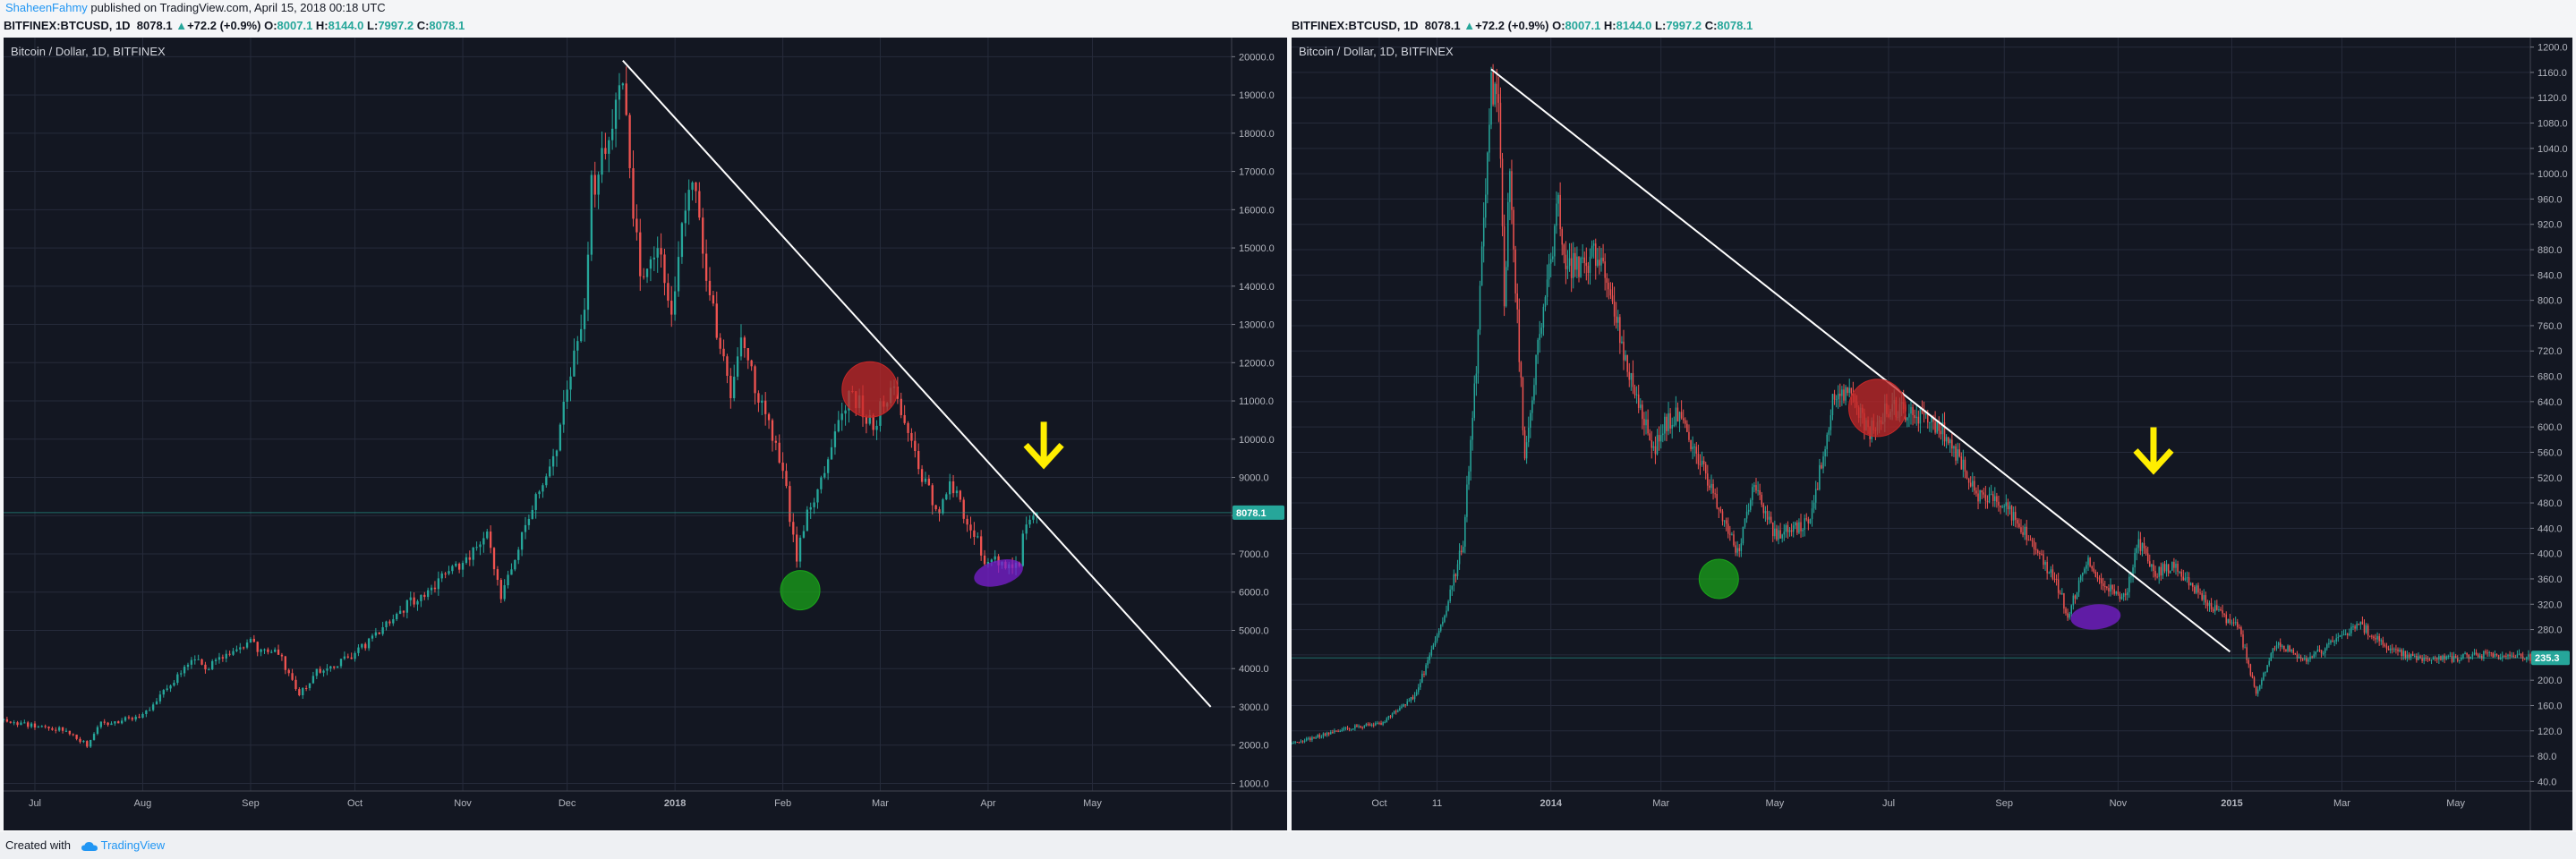 The height and width of the screenshot is (859, 2576). What do you see at coordinates (2547, 782) in the screenshot?
I see `y-tick-label: 40.0` at bounding box center [2547, 782].